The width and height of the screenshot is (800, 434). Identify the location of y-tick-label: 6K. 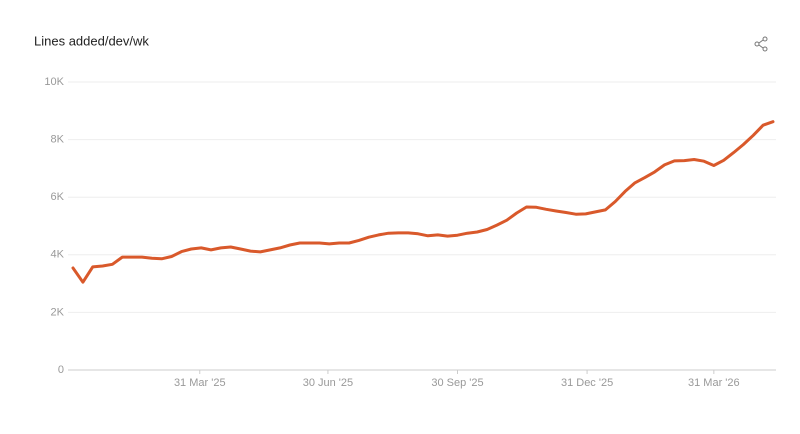
(58, 197).